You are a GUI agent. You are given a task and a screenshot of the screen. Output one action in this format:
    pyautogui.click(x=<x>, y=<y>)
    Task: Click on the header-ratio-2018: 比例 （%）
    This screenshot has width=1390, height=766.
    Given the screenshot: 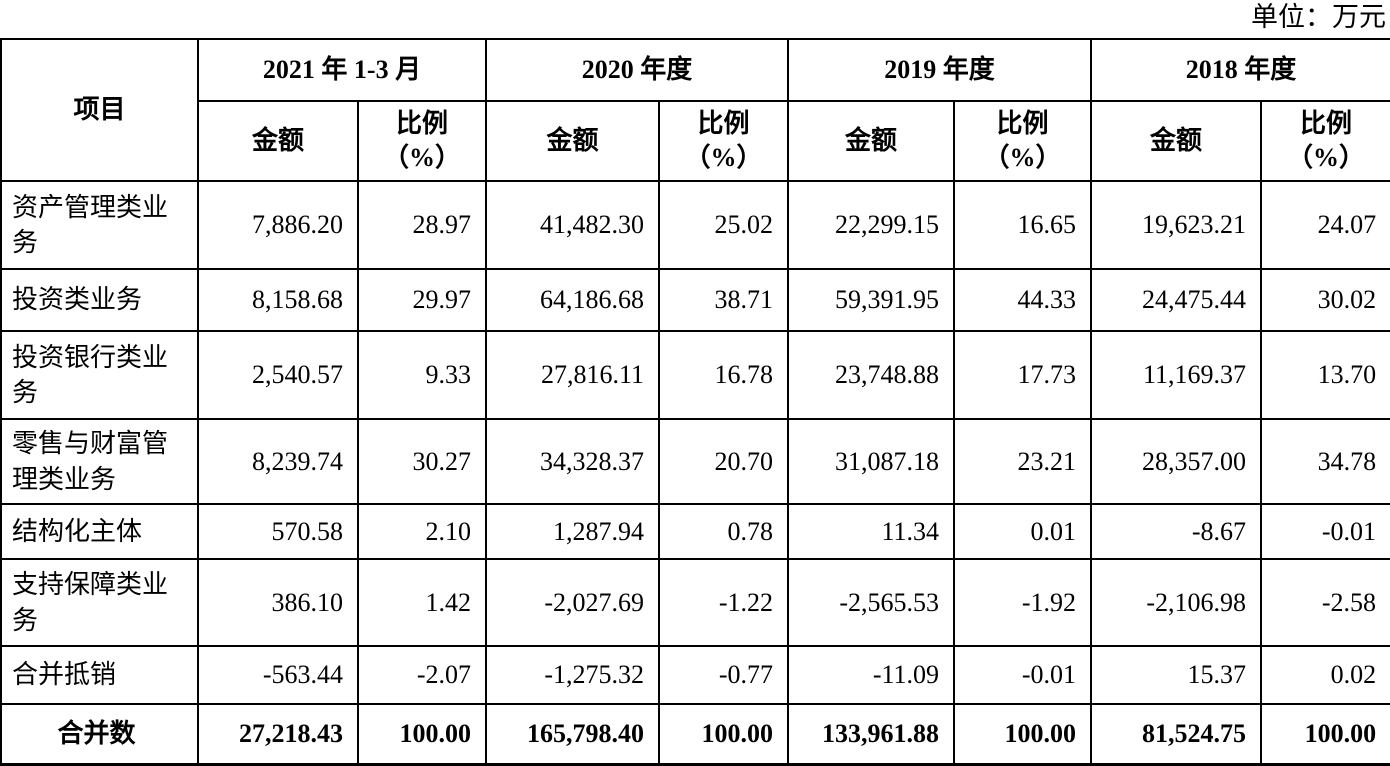 What is the action you would take?
    pyautogui.click(x=1325, y=141)
    